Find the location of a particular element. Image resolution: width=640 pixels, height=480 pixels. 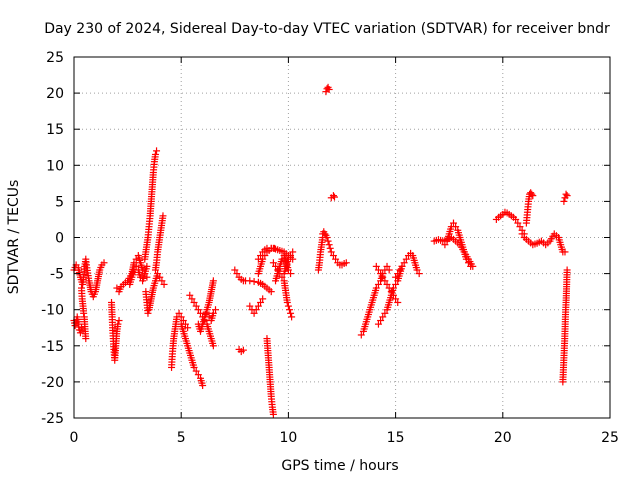

y-tick-label: 25 is located at coordinates (55, 58).